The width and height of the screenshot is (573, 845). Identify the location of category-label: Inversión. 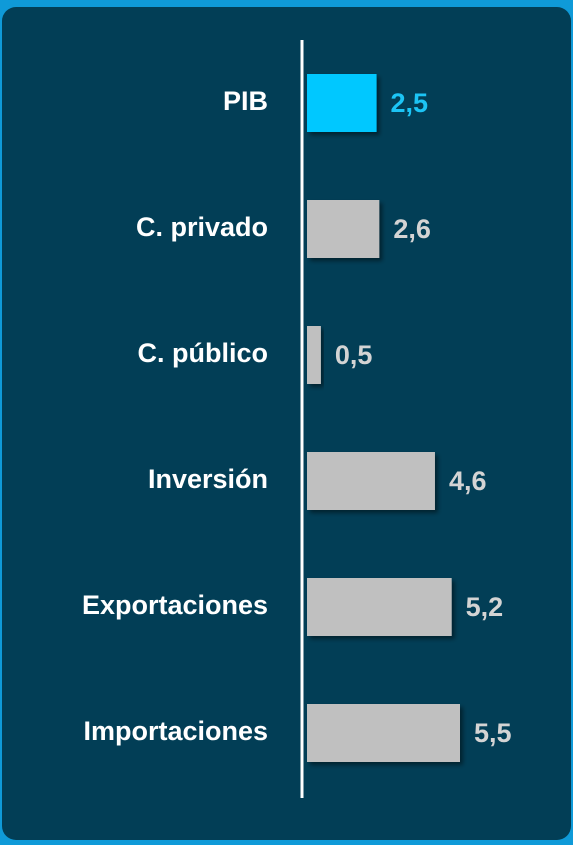
(208, 479).